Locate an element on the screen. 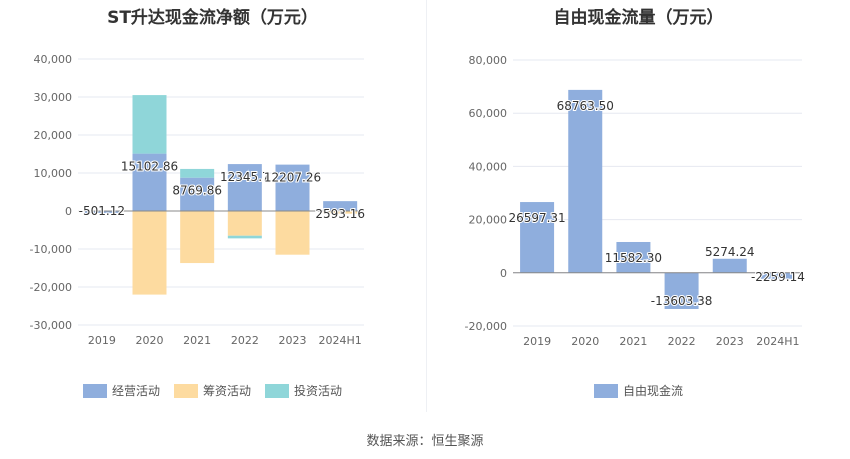 The height and width of the screenshot is (459, 850). data-label: 2593.16 is located at coordinates (340, 214).